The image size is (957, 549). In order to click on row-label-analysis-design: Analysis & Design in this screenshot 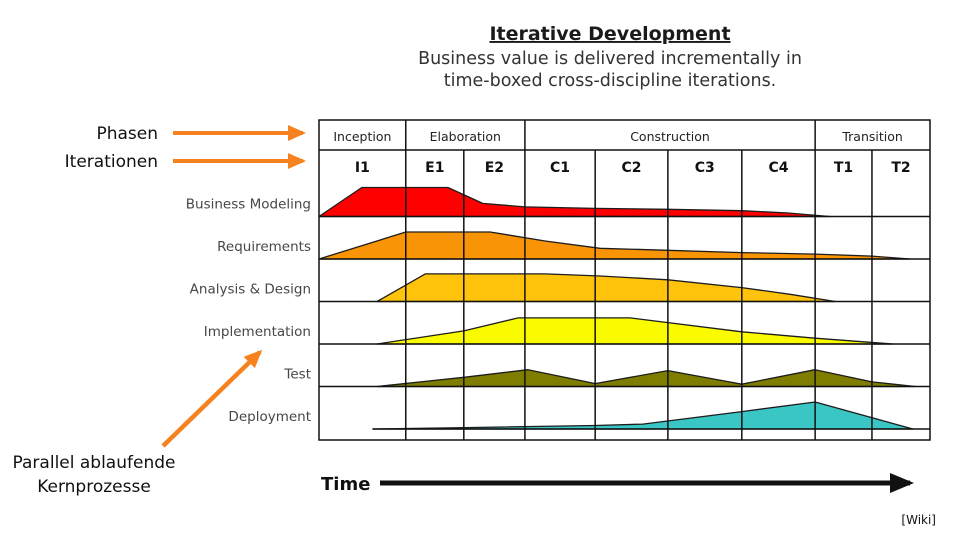, I will do `click(250, 290)`.